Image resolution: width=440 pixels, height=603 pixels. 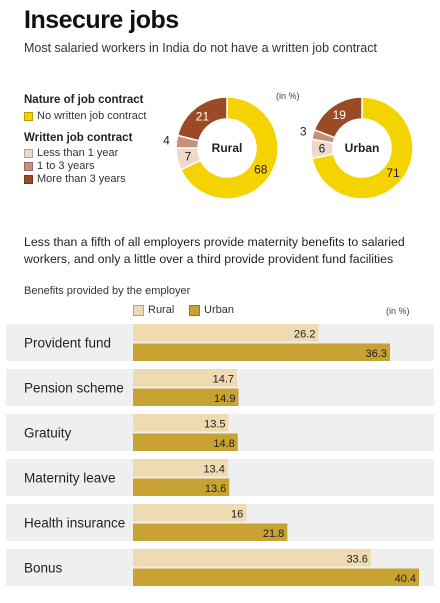 I want to click on legend-item-rural: Rural, so click(x=153, y=310).